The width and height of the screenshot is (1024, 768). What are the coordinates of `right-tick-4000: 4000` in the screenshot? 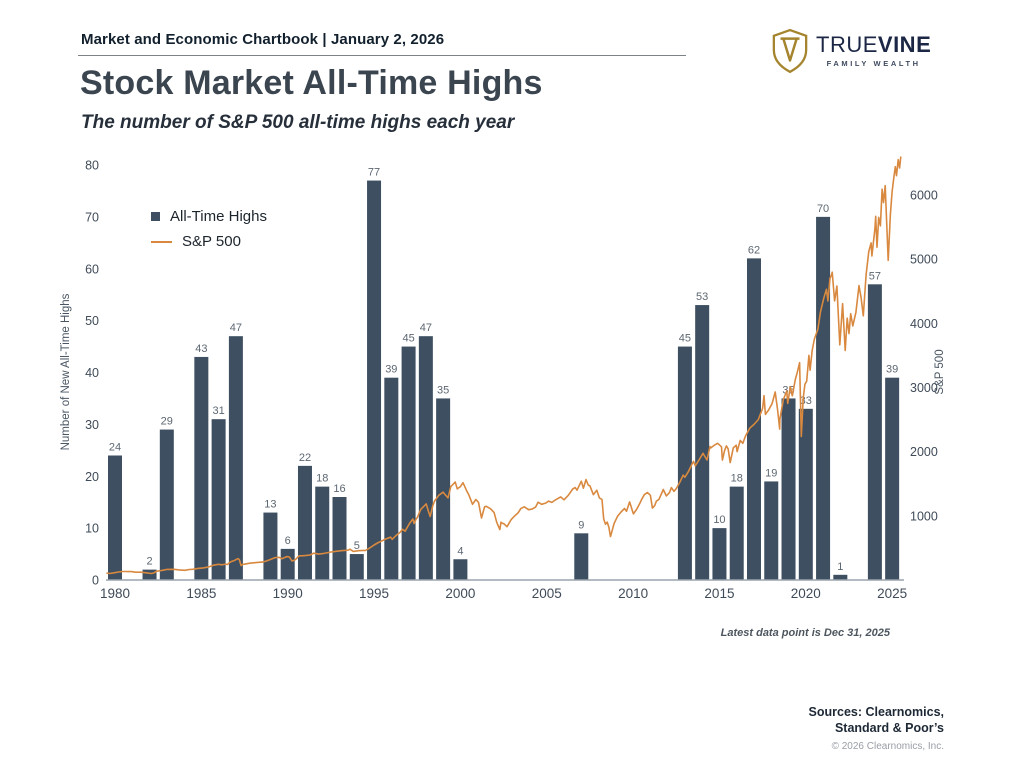 It's located at (924, 324).